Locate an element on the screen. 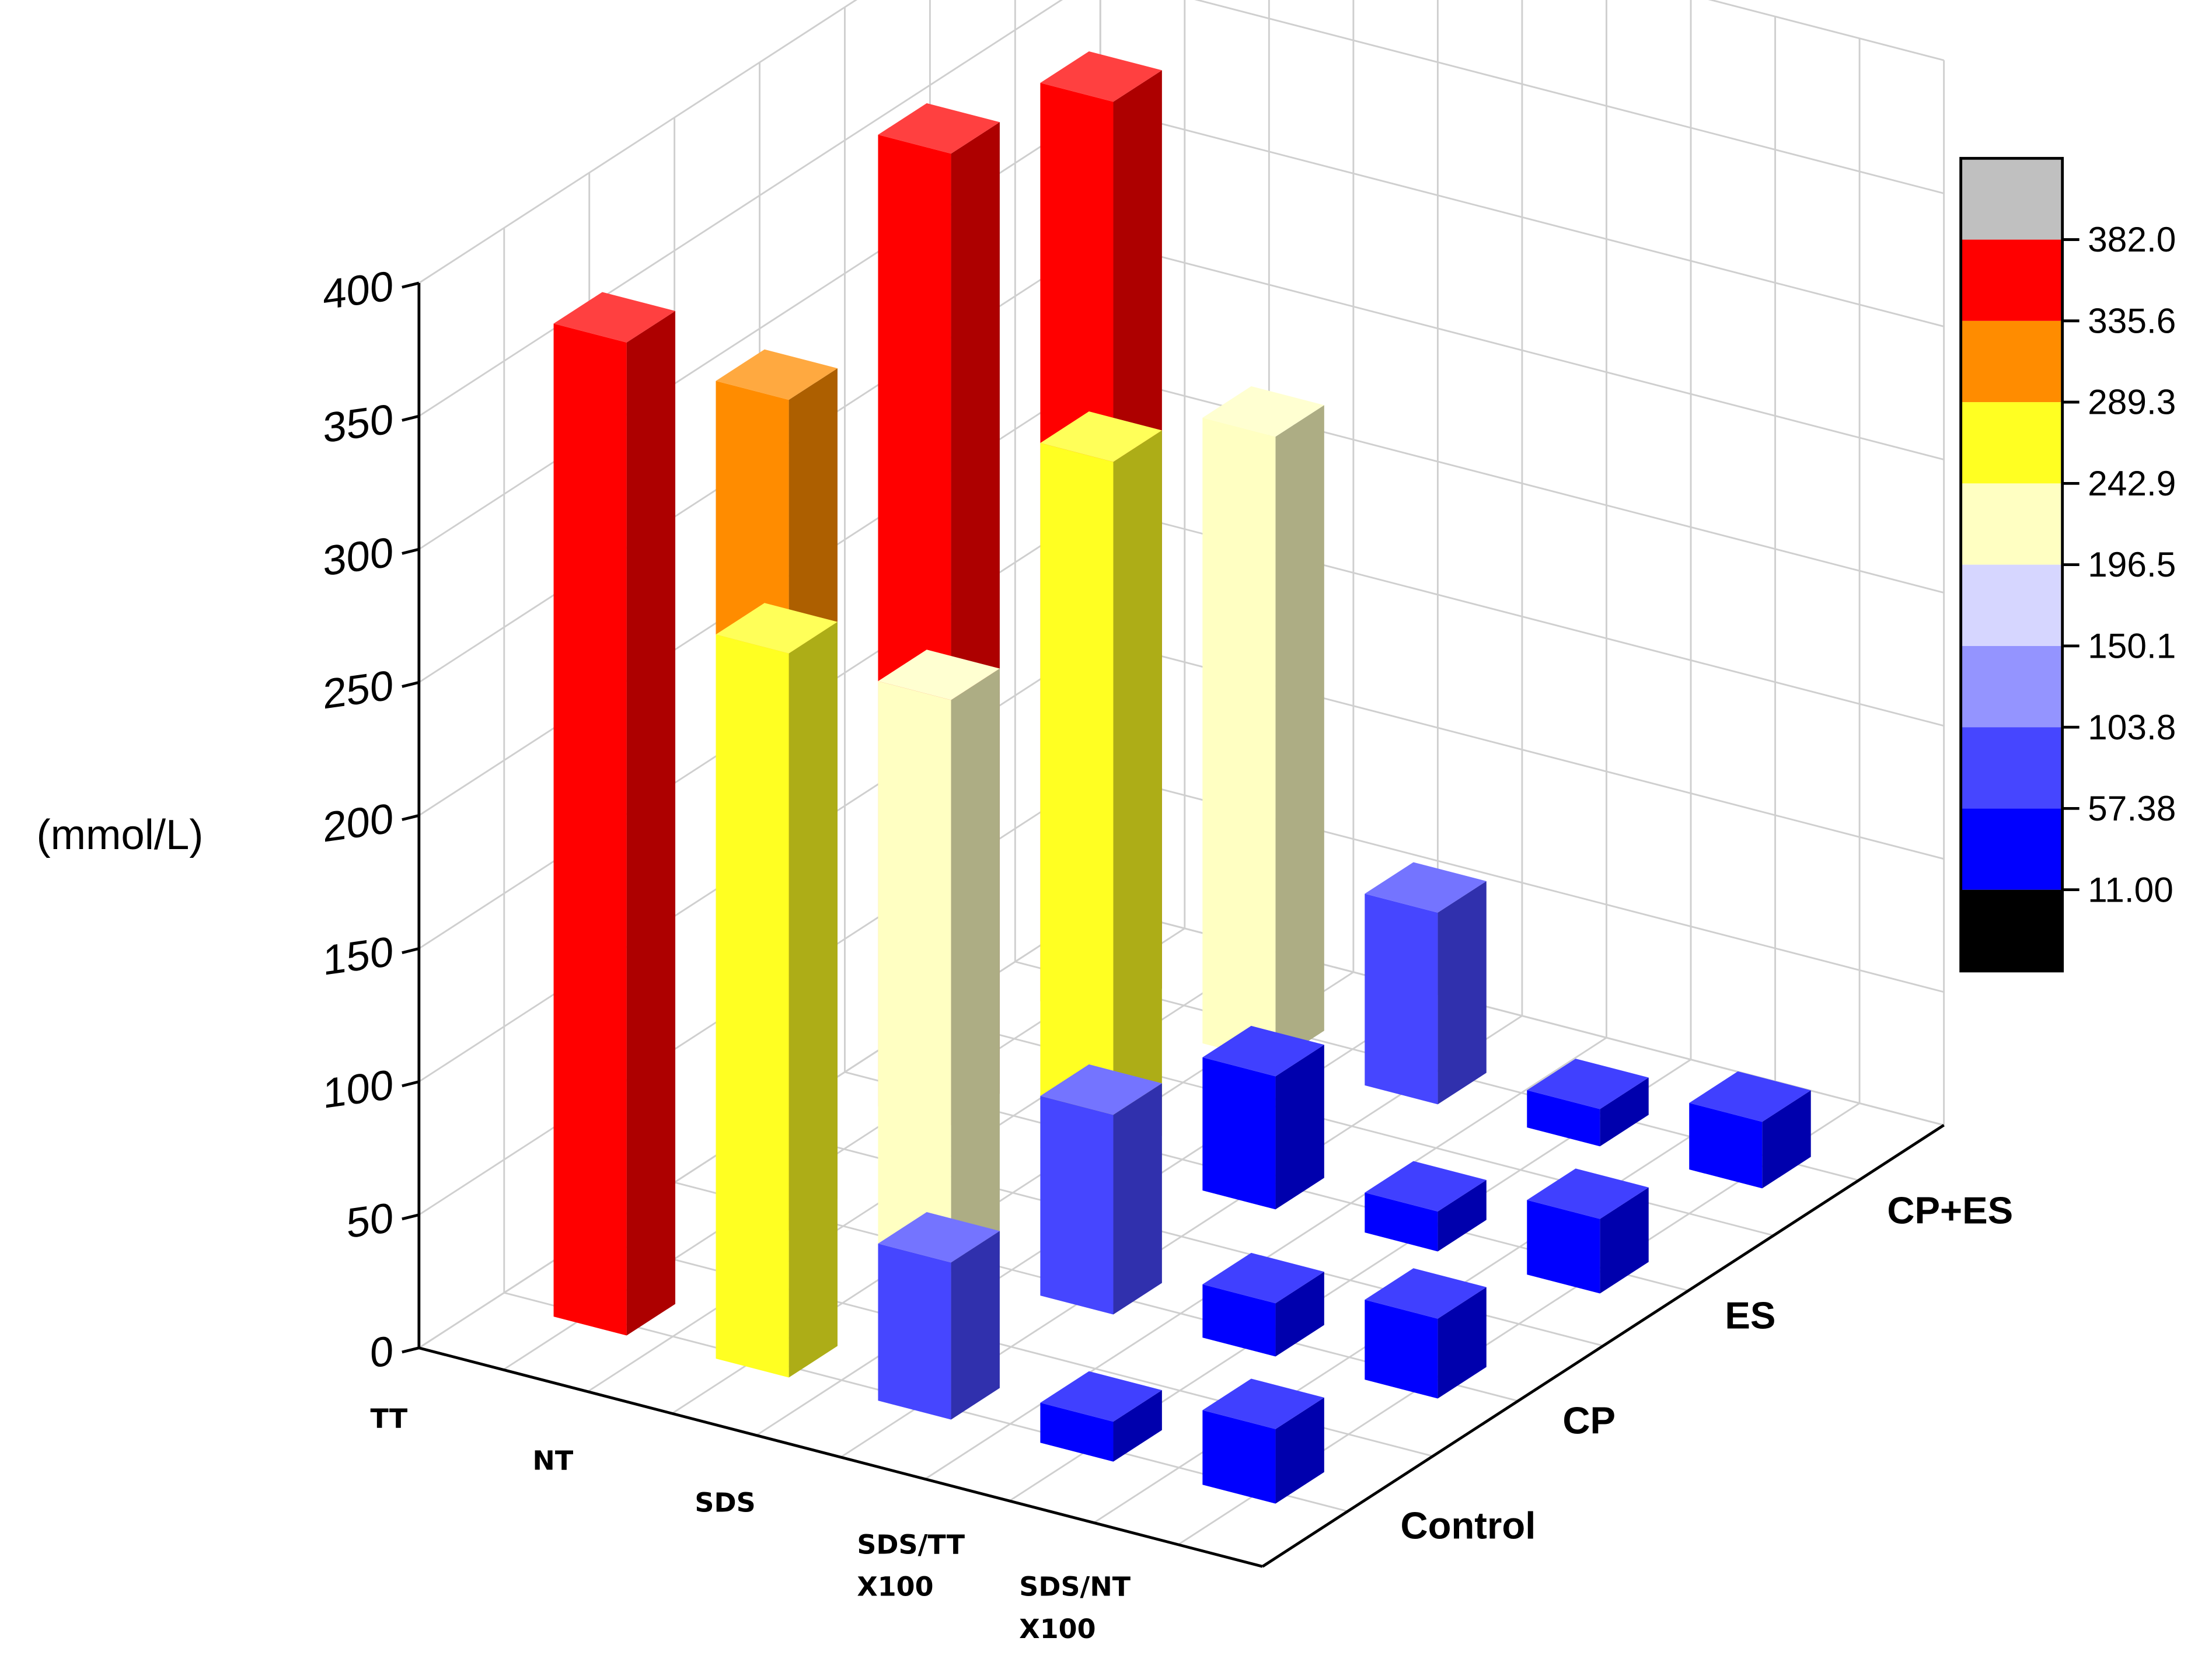  x-tick-label: SDS/TT X100 is located at coordinates (911, 1567).